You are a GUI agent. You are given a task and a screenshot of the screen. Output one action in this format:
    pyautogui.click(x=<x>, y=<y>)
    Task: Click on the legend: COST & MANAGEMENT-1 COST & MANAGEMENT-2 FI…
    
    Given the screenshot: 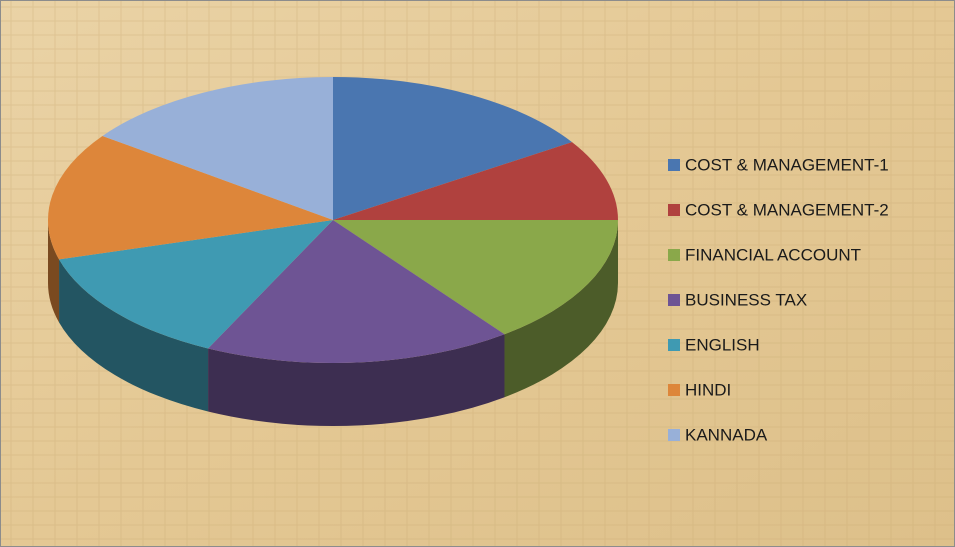 What is the action you would take?
    pyautogui.click(x=778, y=299)
    